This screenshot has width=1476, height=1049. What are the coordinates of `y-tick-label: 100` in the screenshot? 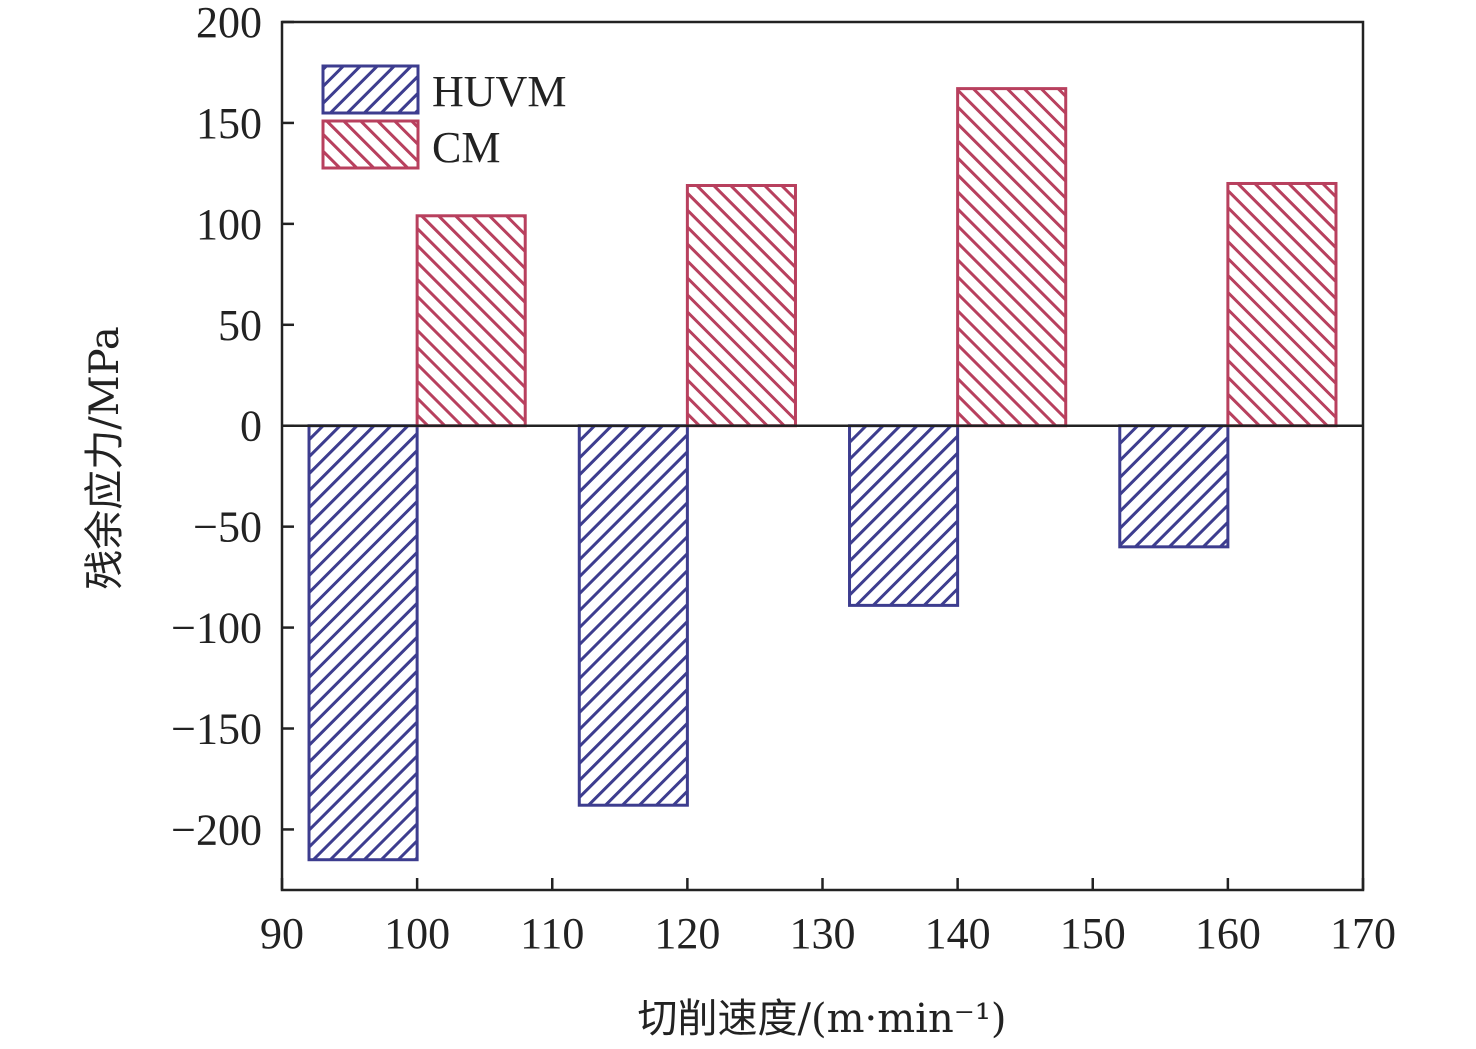 It's located at (229, 224).